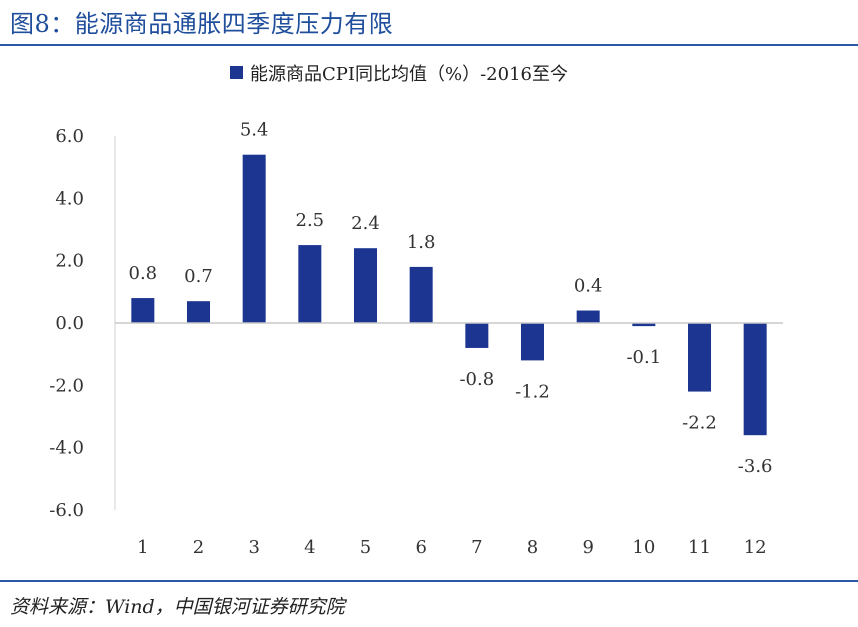  What do you see at coordinates (69, 198) in the screenshot?
I see `y-tick-label: 4.0` at bounding box center [69, 198].